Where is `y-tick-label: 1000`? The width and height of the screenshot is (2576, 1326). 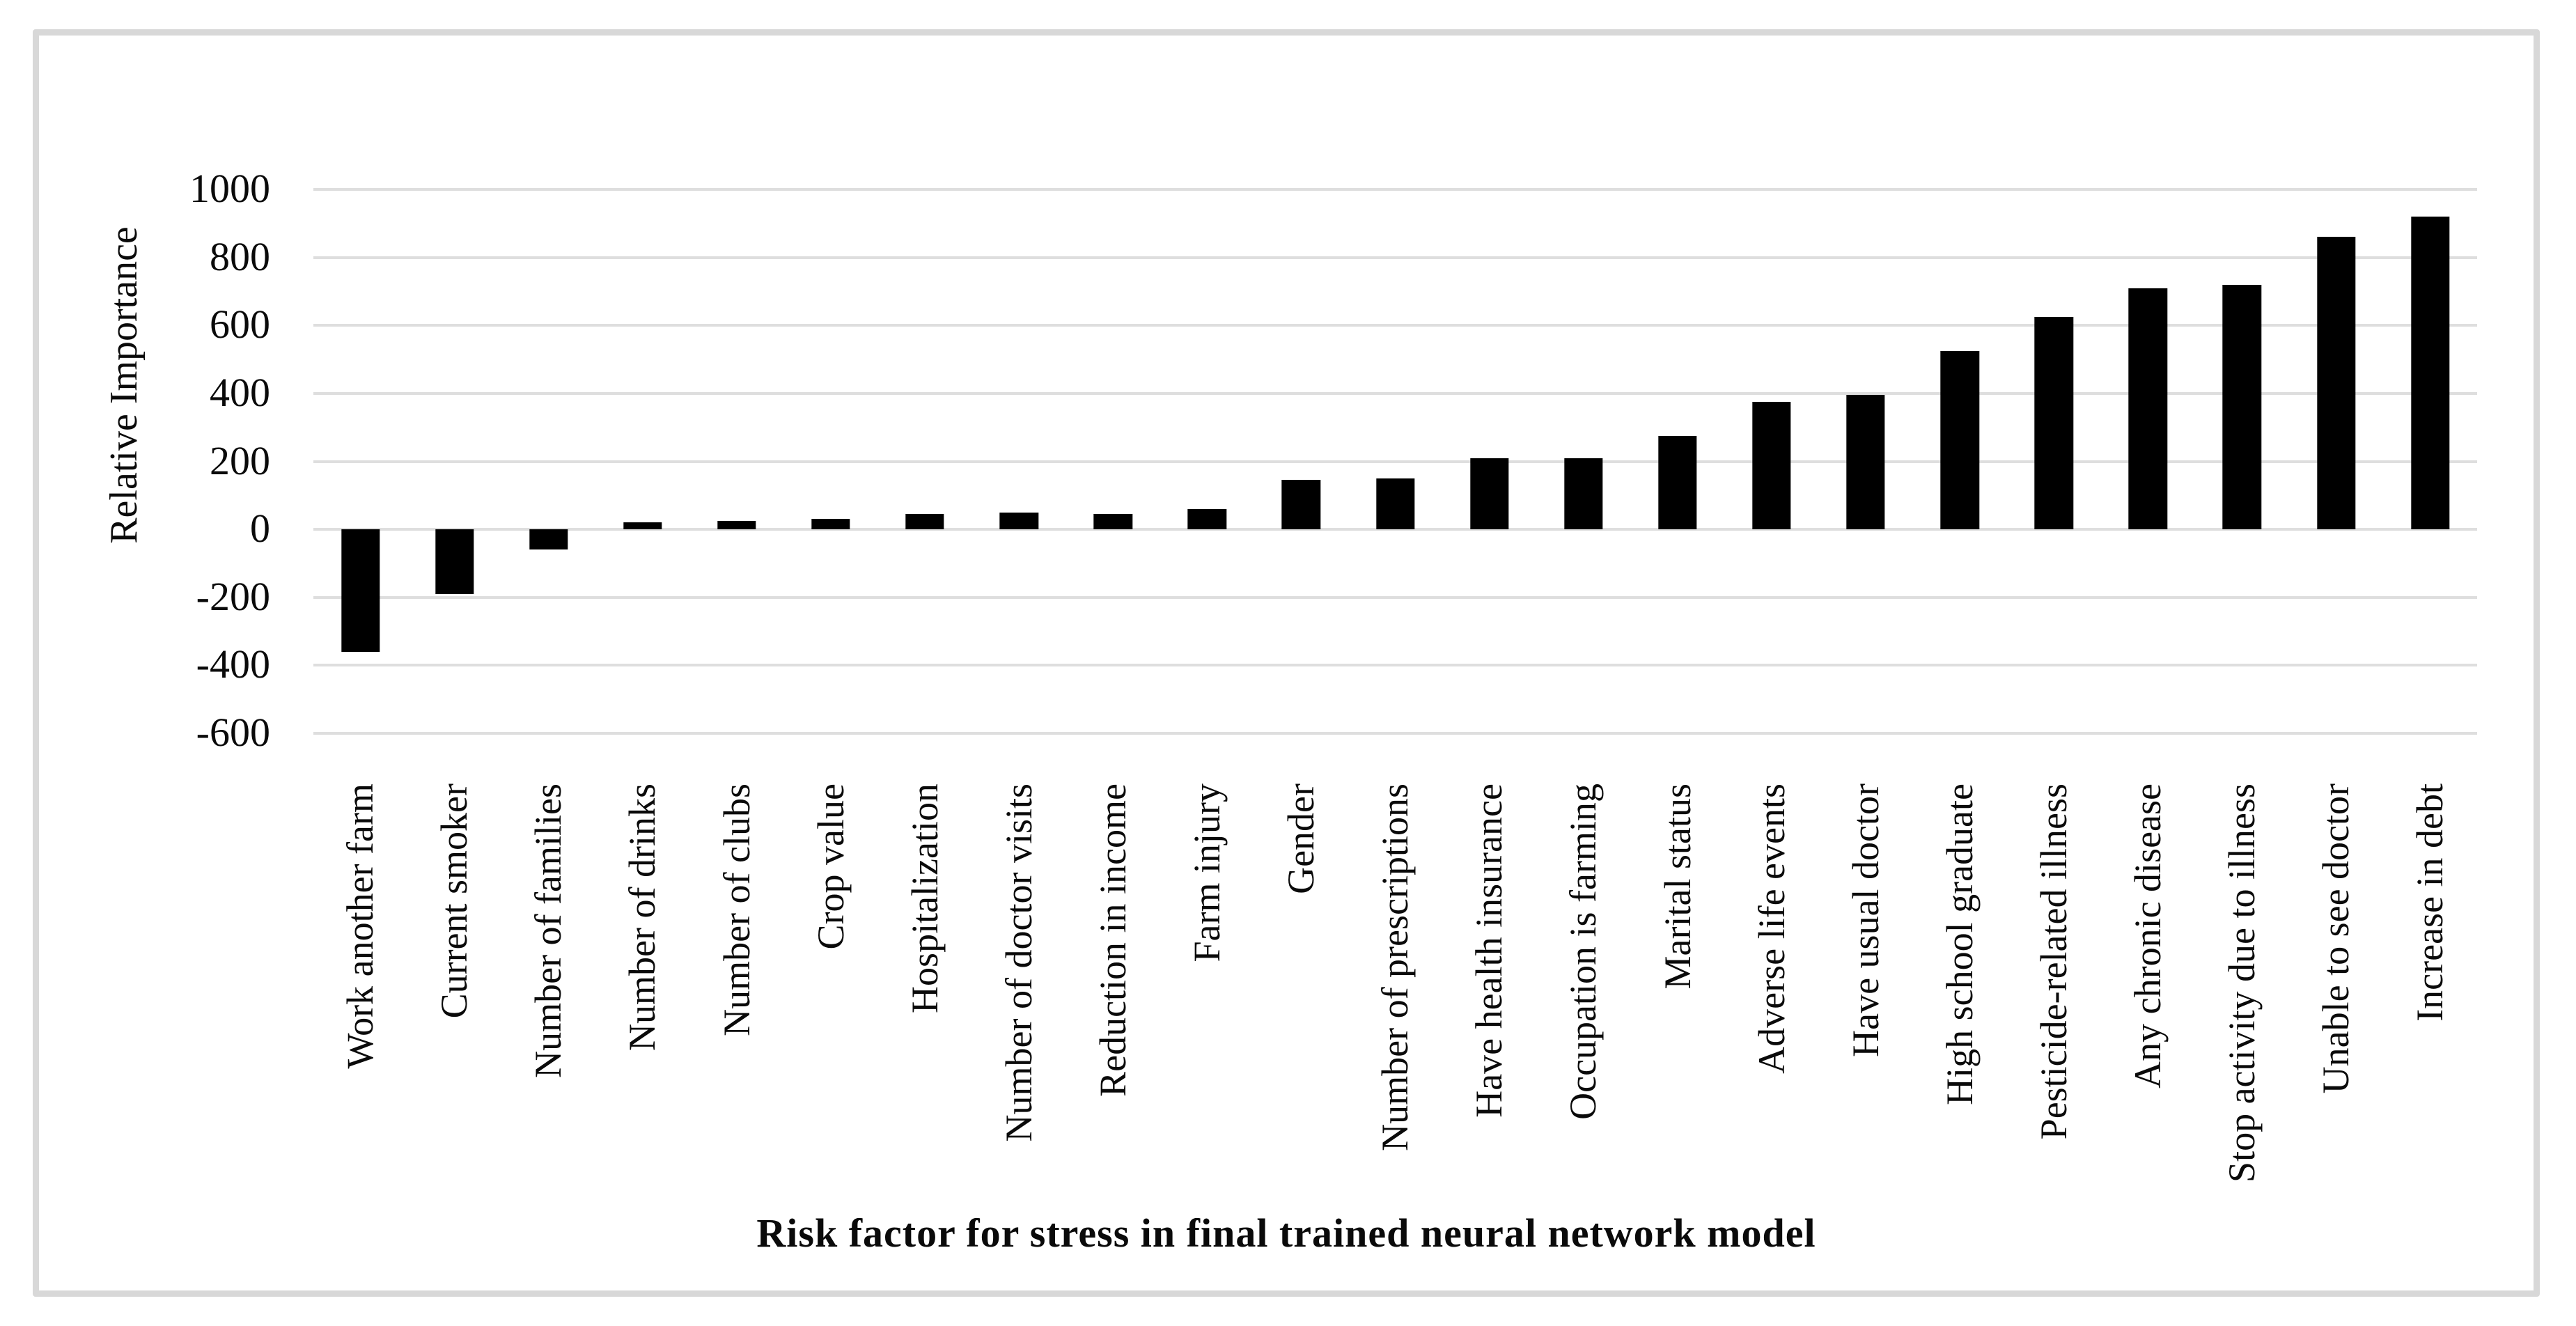 y-tick-label: 1000 is located at coordinates (229, 188).